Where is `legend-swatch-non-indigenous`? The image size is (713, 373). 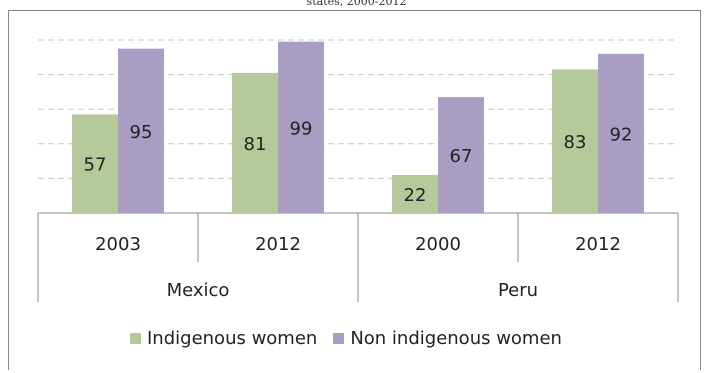 legend-swatch-non-indigenous is located at coordinates (339, 338).